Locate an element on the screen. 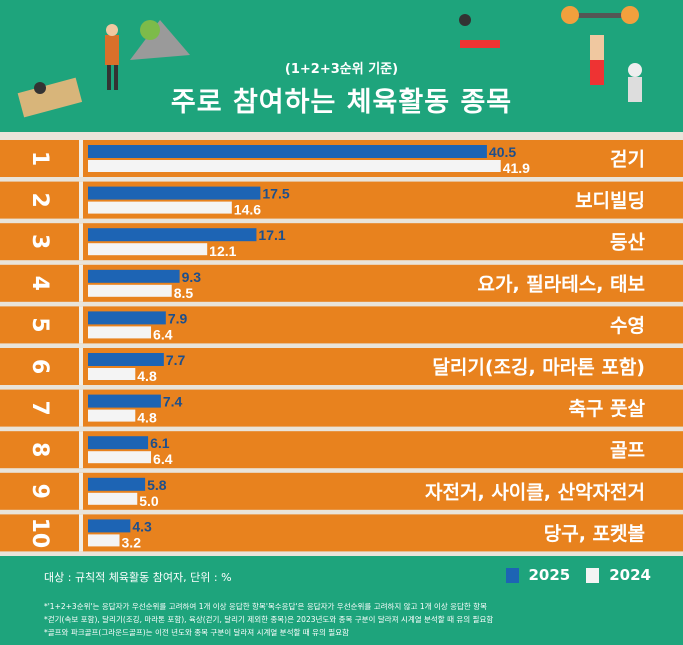  value-label-2025: 6.1 is located at coordinates (160, 443).